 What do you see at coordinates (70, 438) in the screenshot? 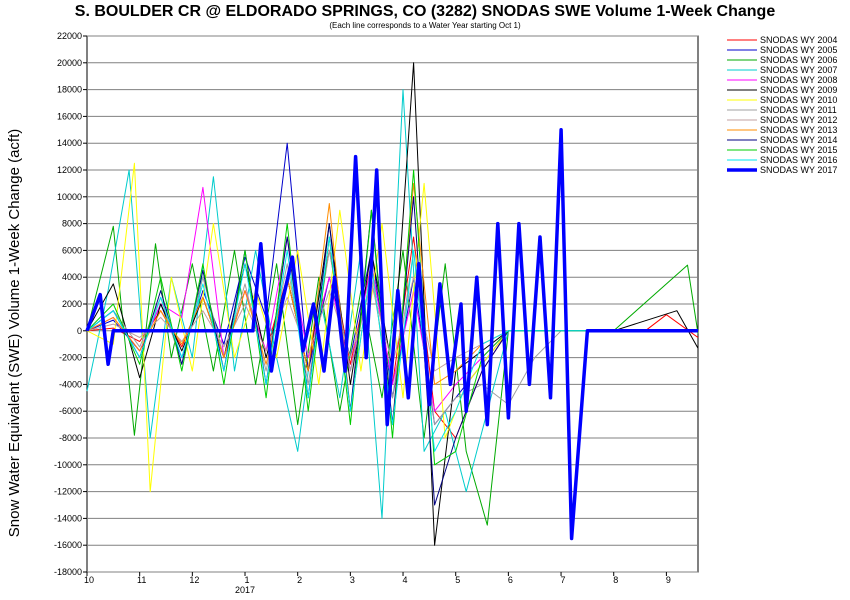
I see `y-tick-label: -8000` at bounding box center [70, 438].